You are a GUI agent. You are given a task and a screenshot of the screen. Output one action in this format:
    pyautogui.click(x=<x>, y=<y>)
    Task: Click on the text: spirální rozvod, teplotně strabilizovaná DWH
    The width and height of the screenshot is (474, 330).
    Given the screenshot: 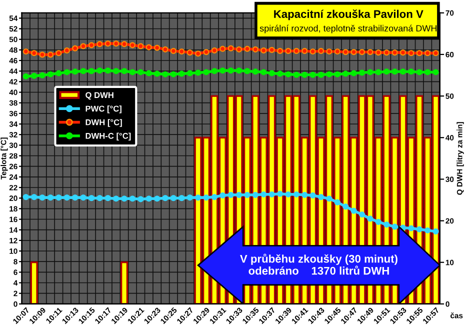 What is the action you would take?
    pyautogui.click(x=348, y=29)
    